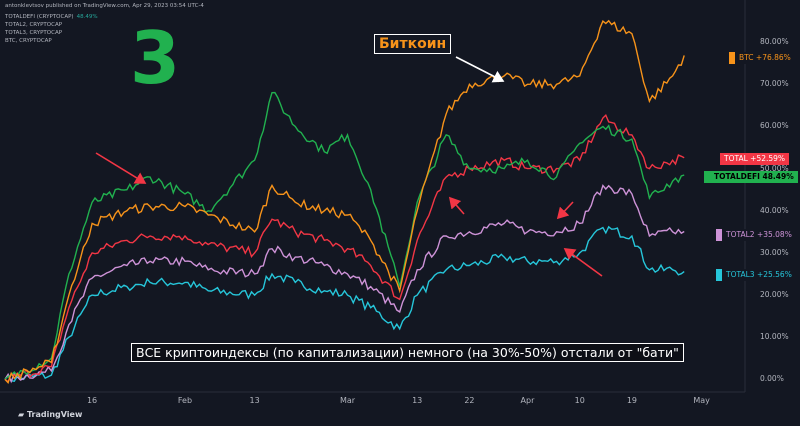  Describe the element at coordinates (632, 400) in the screenshot. I see `x-tick-label: 19` at that location.